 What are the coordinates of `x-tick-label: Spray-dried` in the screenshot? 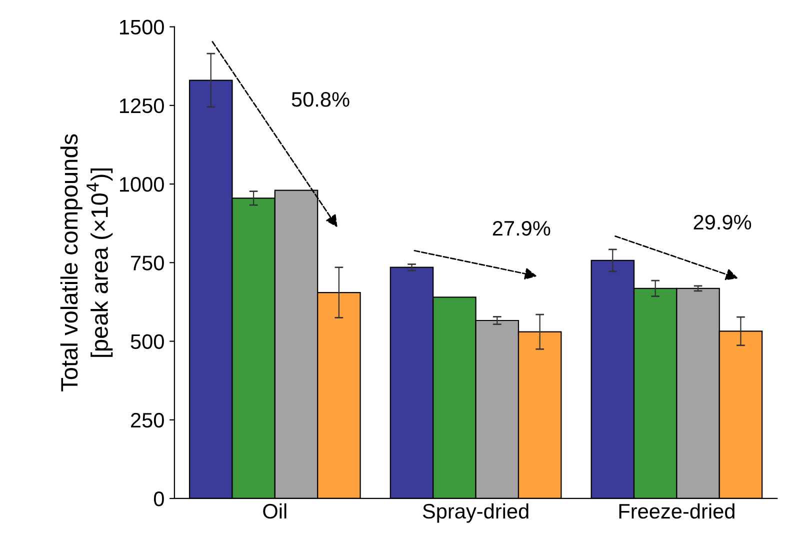 It's located at (475, 513).